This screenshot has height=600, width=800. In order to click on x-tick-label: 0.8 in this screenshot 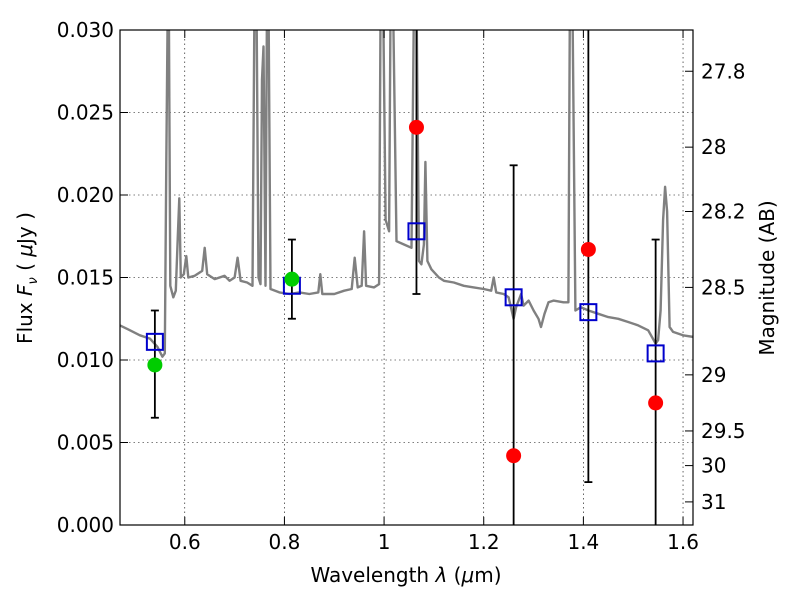, I will do `click(285, 542)`.